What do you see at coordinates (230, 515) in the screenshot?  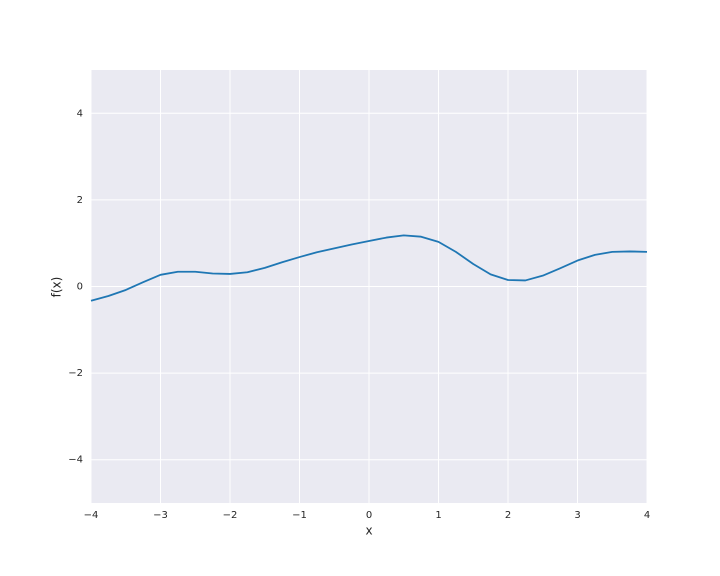 I see `x-tick-label: −2` at bounding box center [230, 515].